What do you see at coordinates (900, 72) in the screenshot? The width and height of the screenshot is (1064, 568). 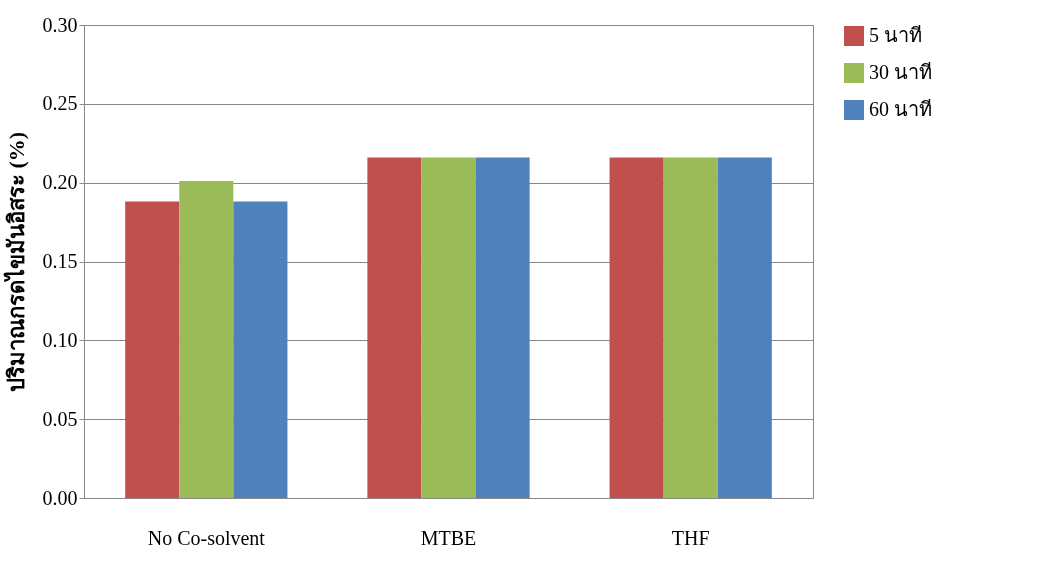 I see `legend-label: 30 นาที` at bounding box center [900, 72].